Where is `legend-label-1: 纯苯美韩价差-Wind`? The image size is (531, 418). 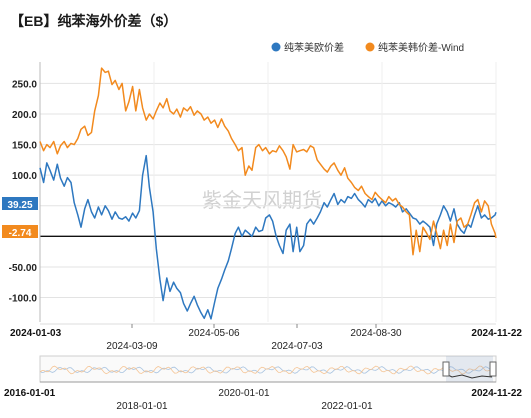 legend-label-1: 纯苯美韩价差-Wind is located at coordinates (421, 47).